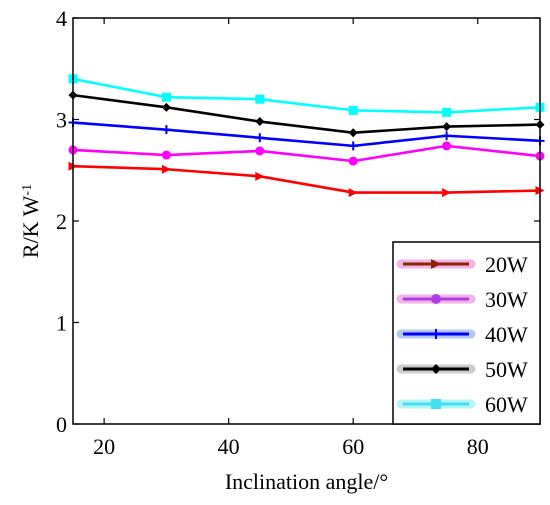 This screenshot has height=505, width=550. I want to click on x-tick-label: 60, so click(353, 446).